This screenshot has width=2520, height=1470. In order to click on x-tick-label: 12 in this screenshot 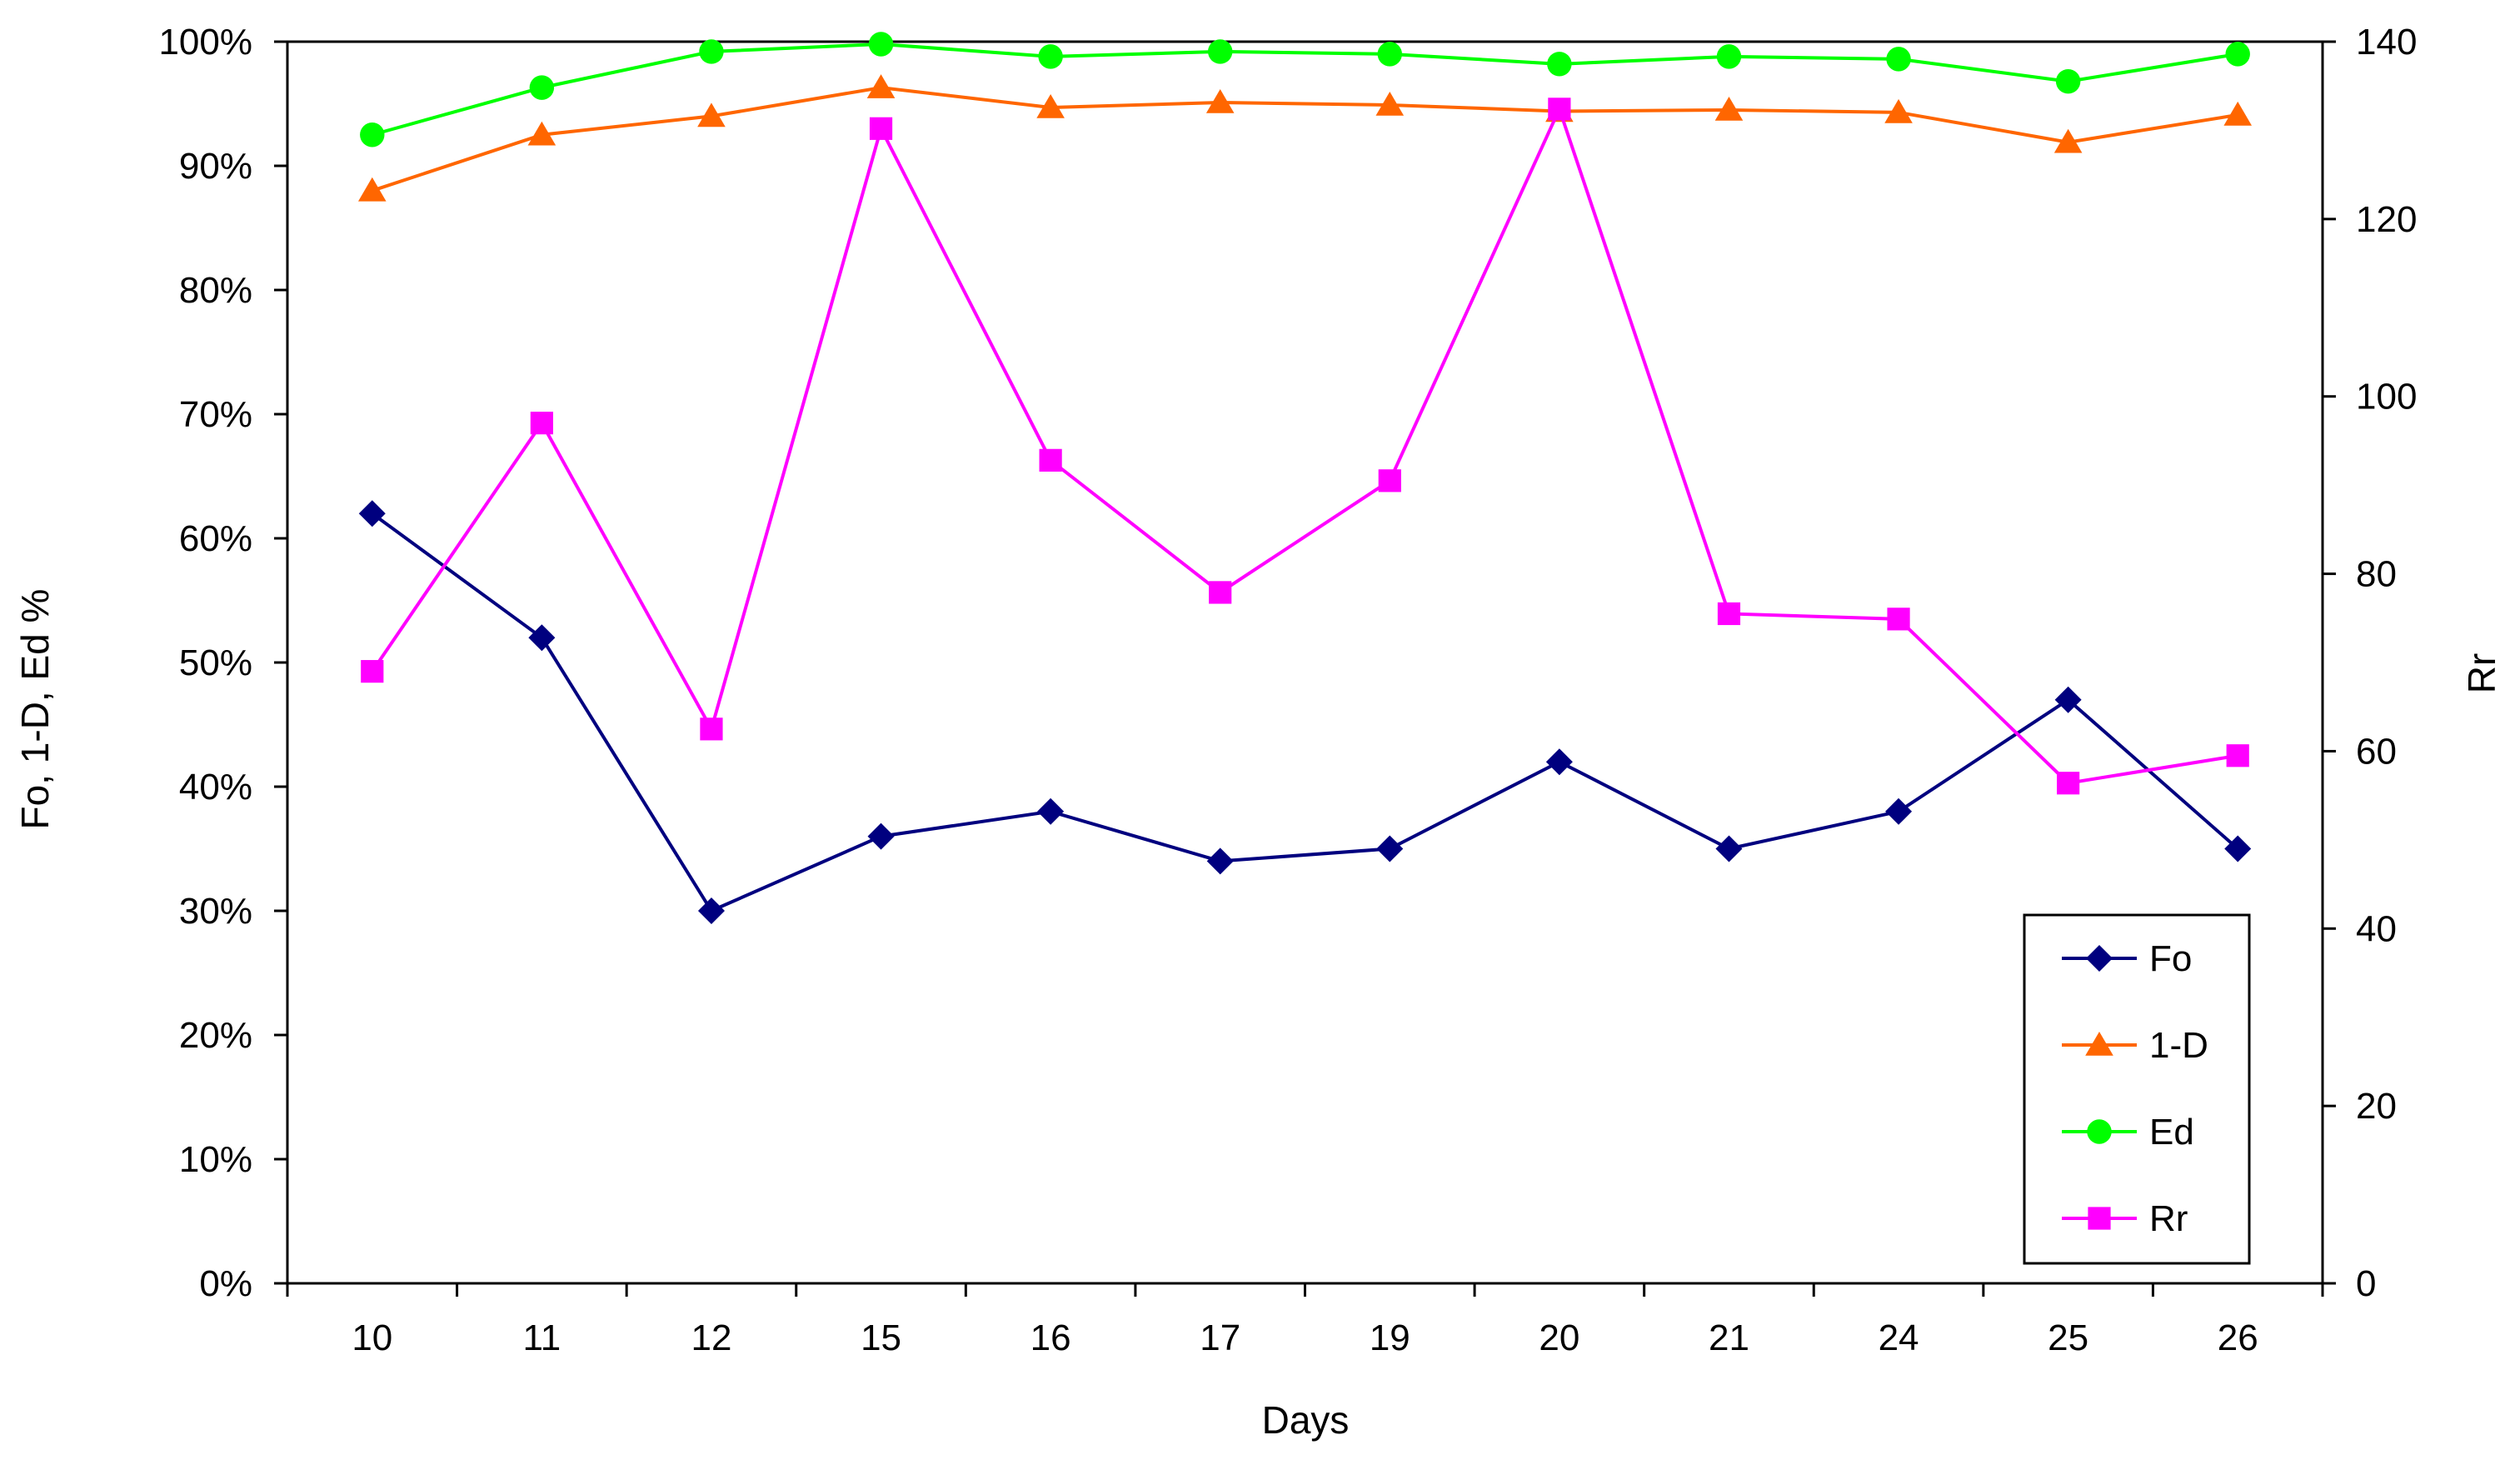, I will do `click(711, 1338)`.